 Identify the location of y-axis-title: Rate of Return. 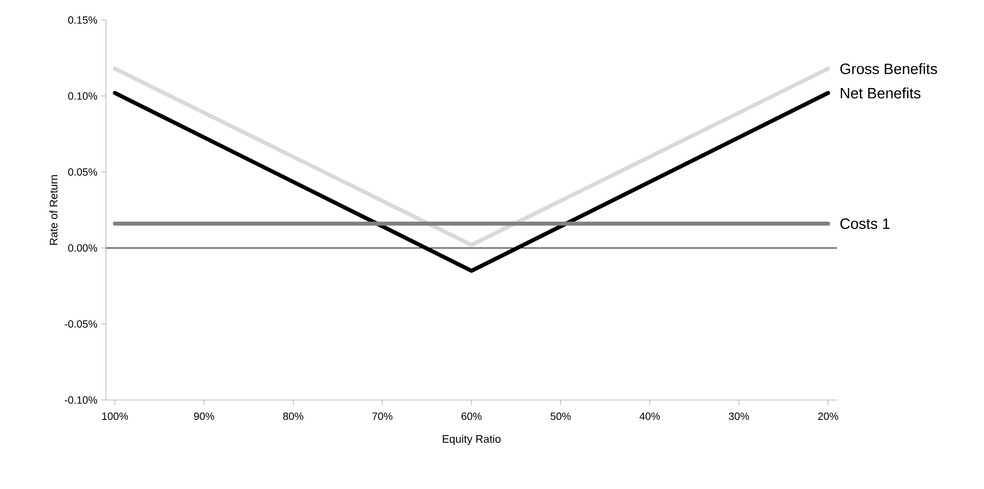
(53, 210).